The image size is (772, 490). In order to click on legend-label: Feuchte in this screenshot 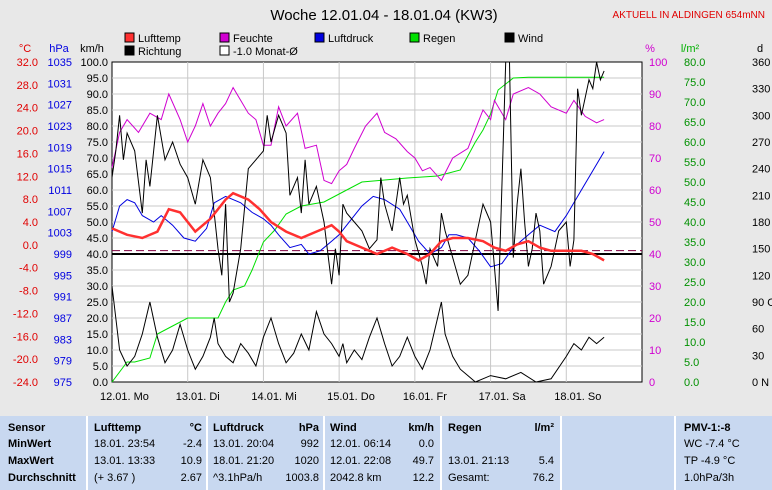, I will do `click(253, 39)`.